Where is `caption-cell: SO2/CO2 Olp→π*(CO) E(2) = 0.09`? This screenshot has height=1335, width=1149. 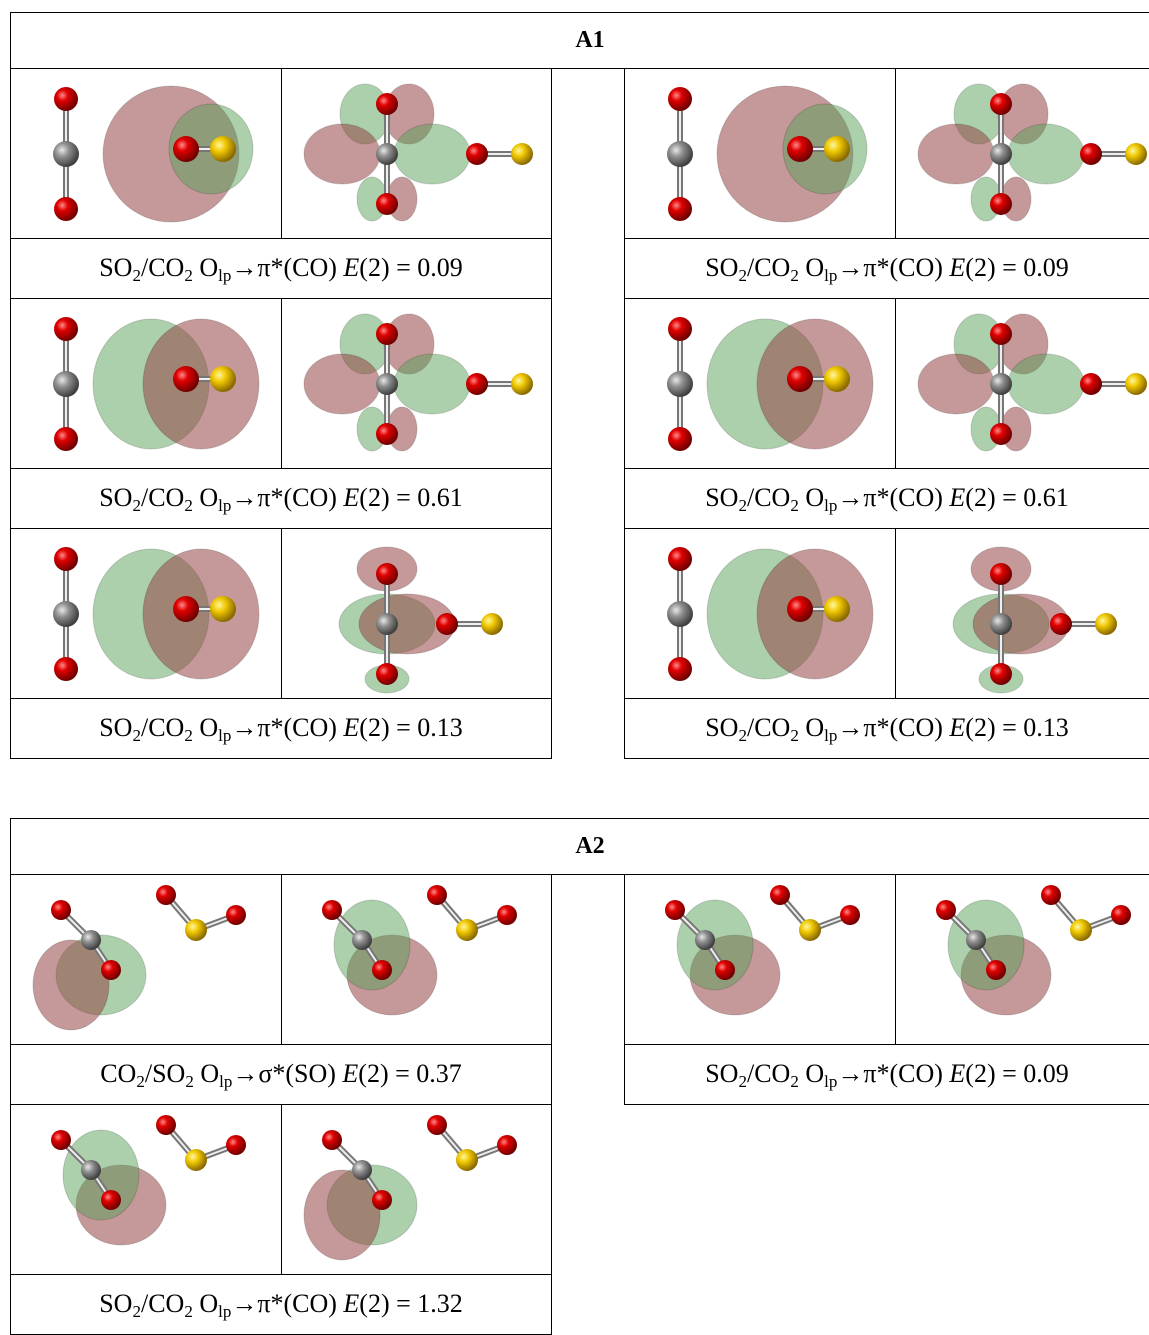 caption-cell: SO2/CO2 Olp→π*(CO) E(2) = 0.09 is located at coordinates (886, 268).